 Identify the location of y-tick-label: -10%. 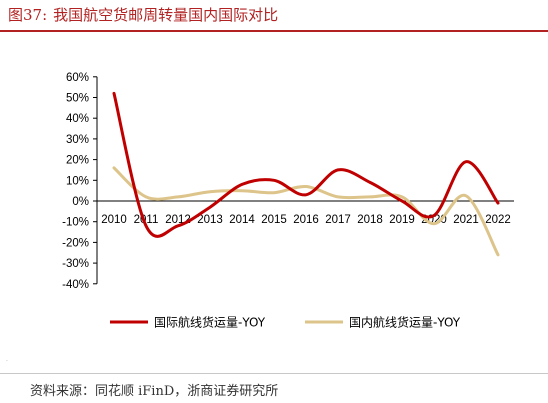
(75, 223).